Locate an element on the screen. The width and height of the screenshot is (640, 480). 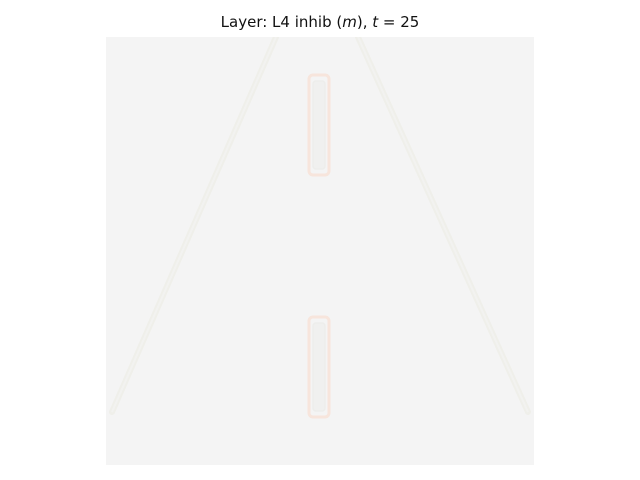
upper-lane-marking-outline is located at coordinates (319, 125).